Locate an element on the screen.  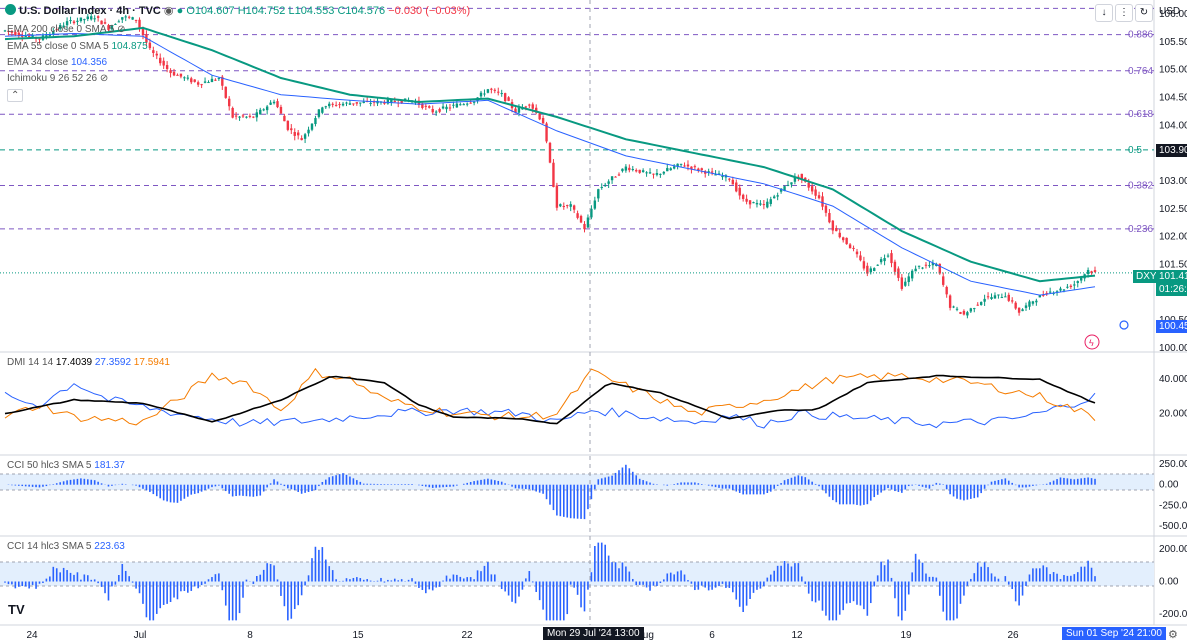
time-tick-label: Aug is located at coordinates (645, 635).